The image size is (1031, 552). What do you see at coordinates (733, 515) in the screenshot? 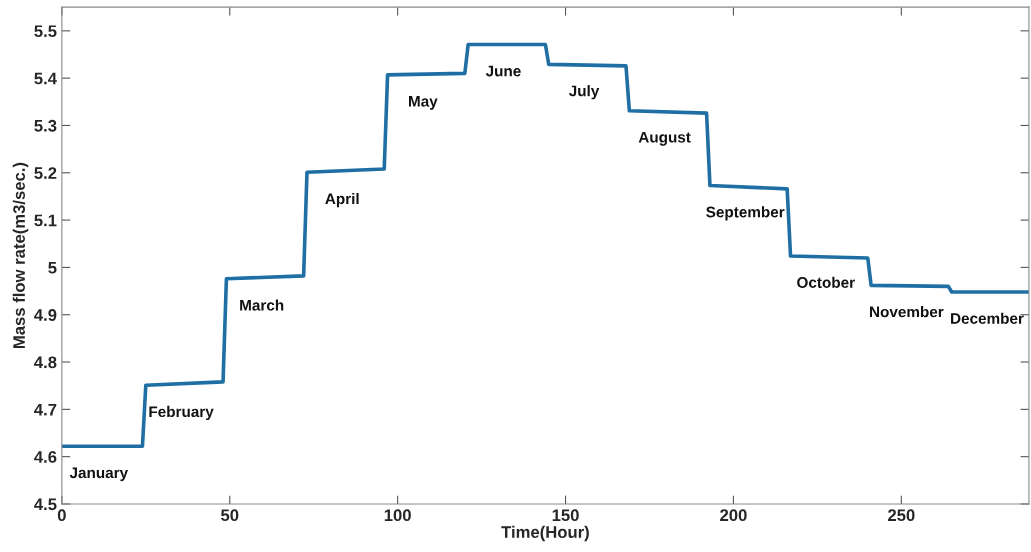
I see `x-tick-label: 200` at bounding box center [733, 515].